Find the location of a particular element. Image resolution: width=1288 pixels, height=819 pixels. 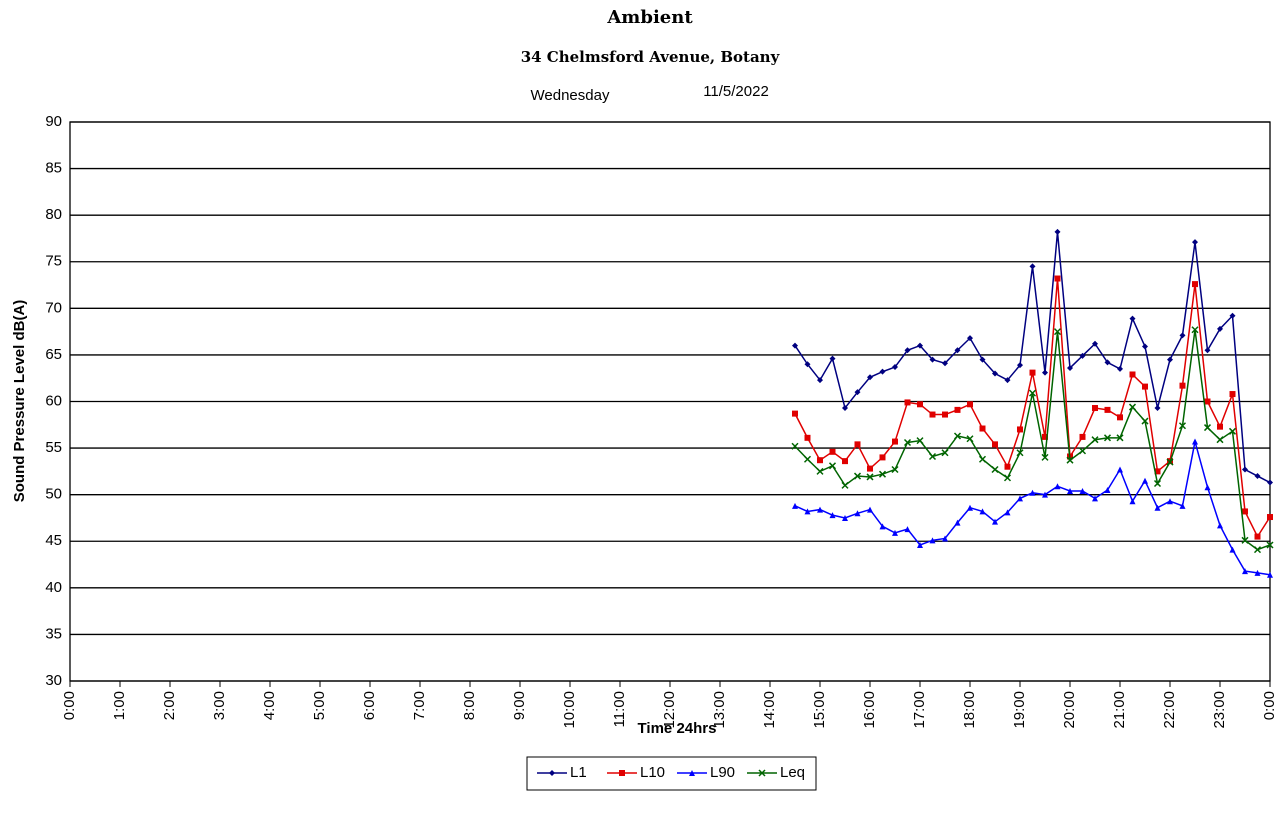

x-tick-label: 4:00 is located at coordinates (269, 705).